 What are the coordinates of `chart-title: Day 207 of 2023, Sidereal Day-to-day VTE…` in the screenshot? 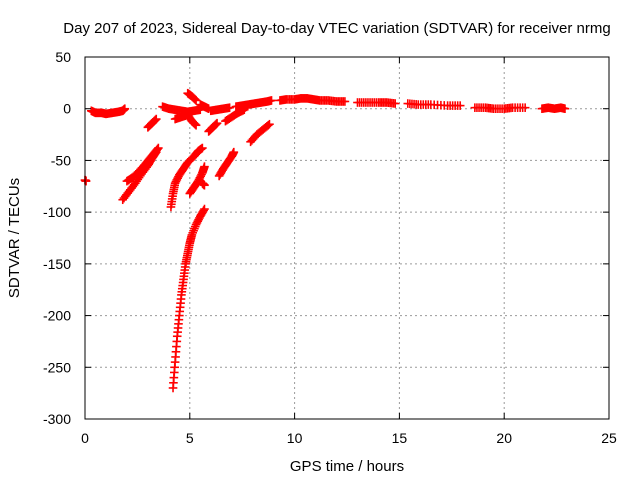 It's located at (336, 28).